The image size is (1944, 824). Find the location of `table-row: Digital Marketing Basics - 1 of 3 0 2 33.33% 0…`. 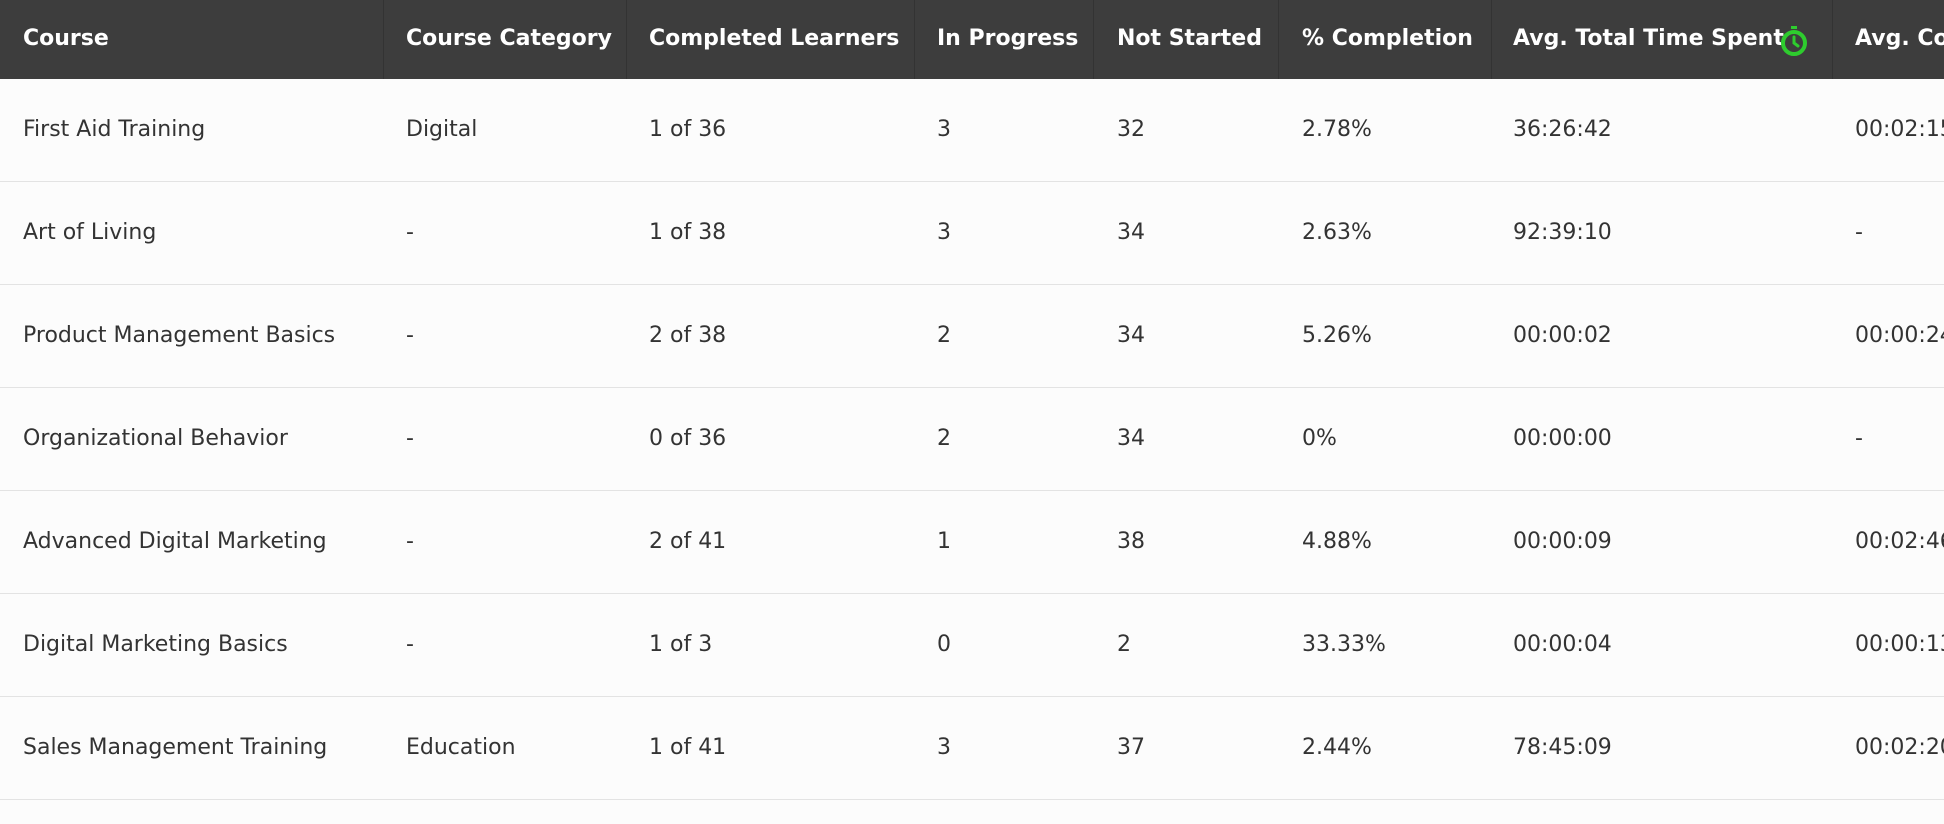

table-row: Digital Marketing Basics - 1 of 3 0 2 33.33% 0… is located at coordinates (972, 645).